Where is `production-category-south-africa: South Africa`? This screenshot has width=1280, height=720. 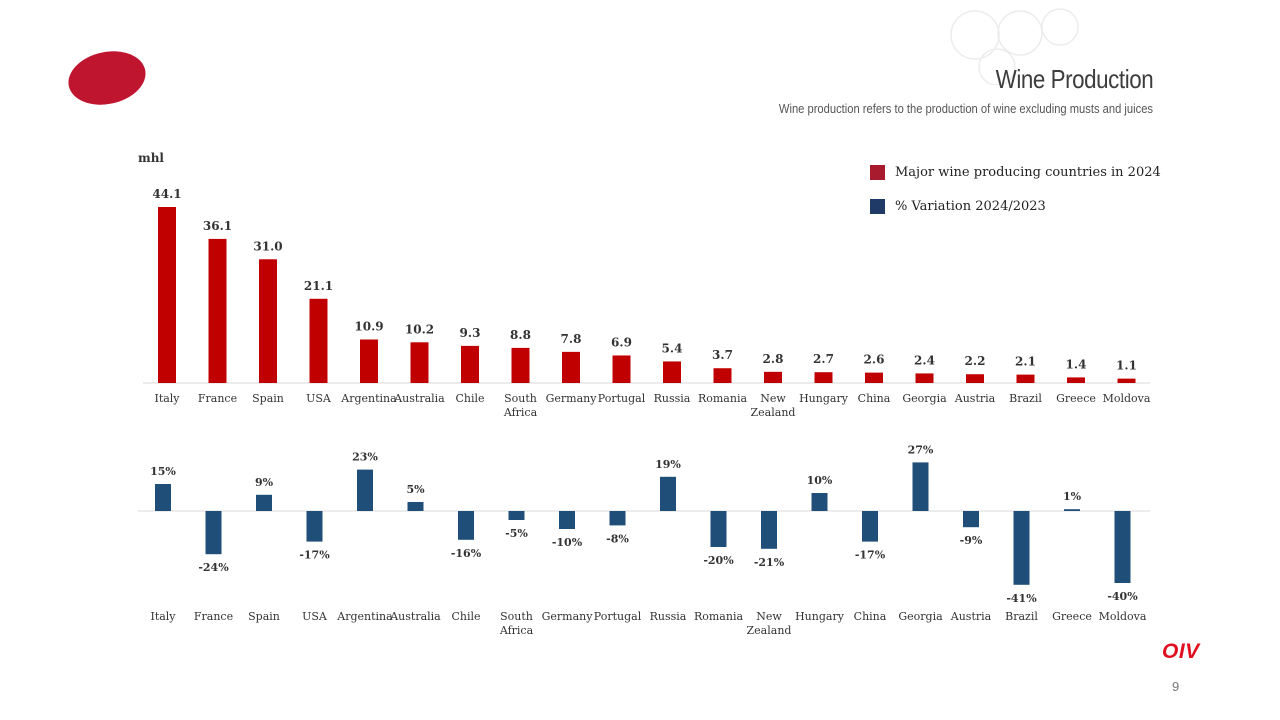
production-category-south-africa: South Africa is located at coordinates (520, 405).